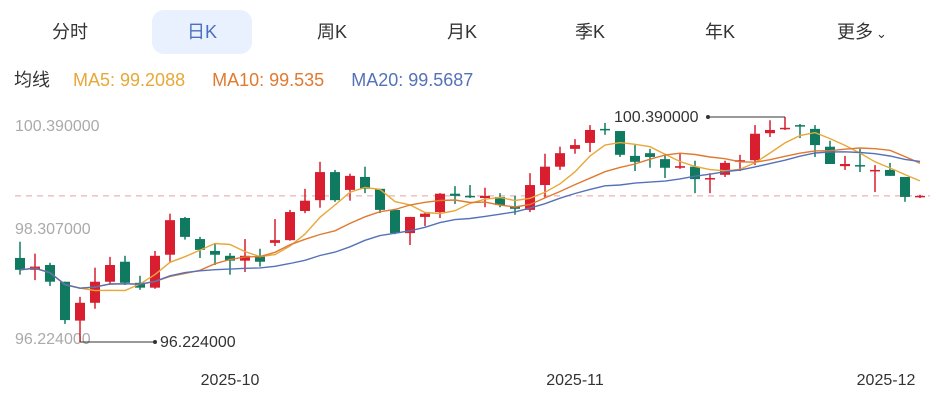  Describe the element at coordinates (719, 32) in the screenshot. I see `tab-yearly-k: 年K` at that location.